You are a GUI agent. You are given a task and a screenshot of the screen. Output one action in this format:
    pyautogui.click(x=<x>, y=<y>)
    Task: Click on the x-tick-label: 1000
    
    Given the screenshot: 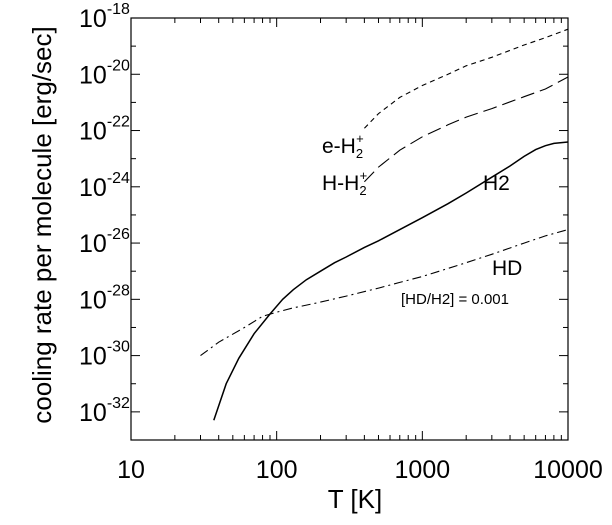 What is the action you would take?
    pyautogui.click(x=423, y=470)
    